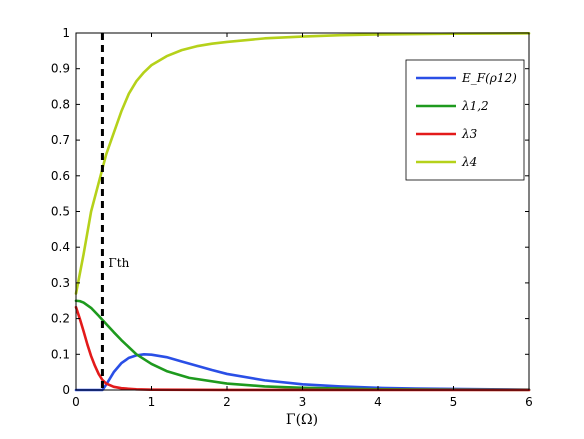  What do you see at coordinates (60, 69) in the screenshot?
I see `y-tick-label: 0.9` at bounding box center [60, 69].